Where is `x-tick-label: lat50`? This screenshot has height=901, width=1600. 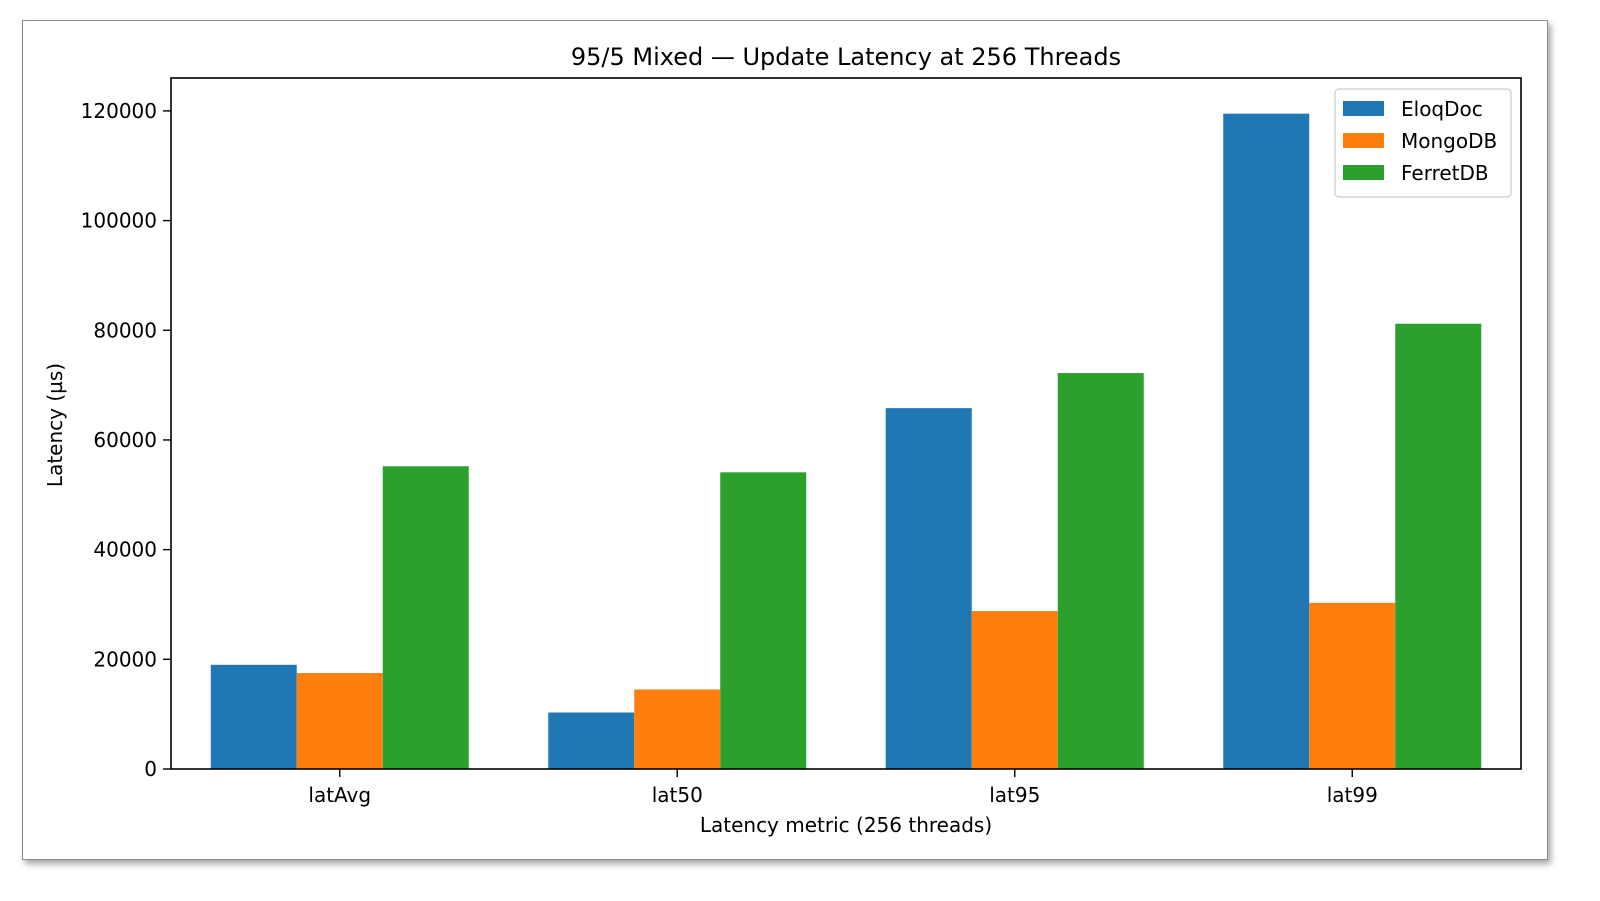
x-tick-label: lat50 is located at coordinates (677, 795).